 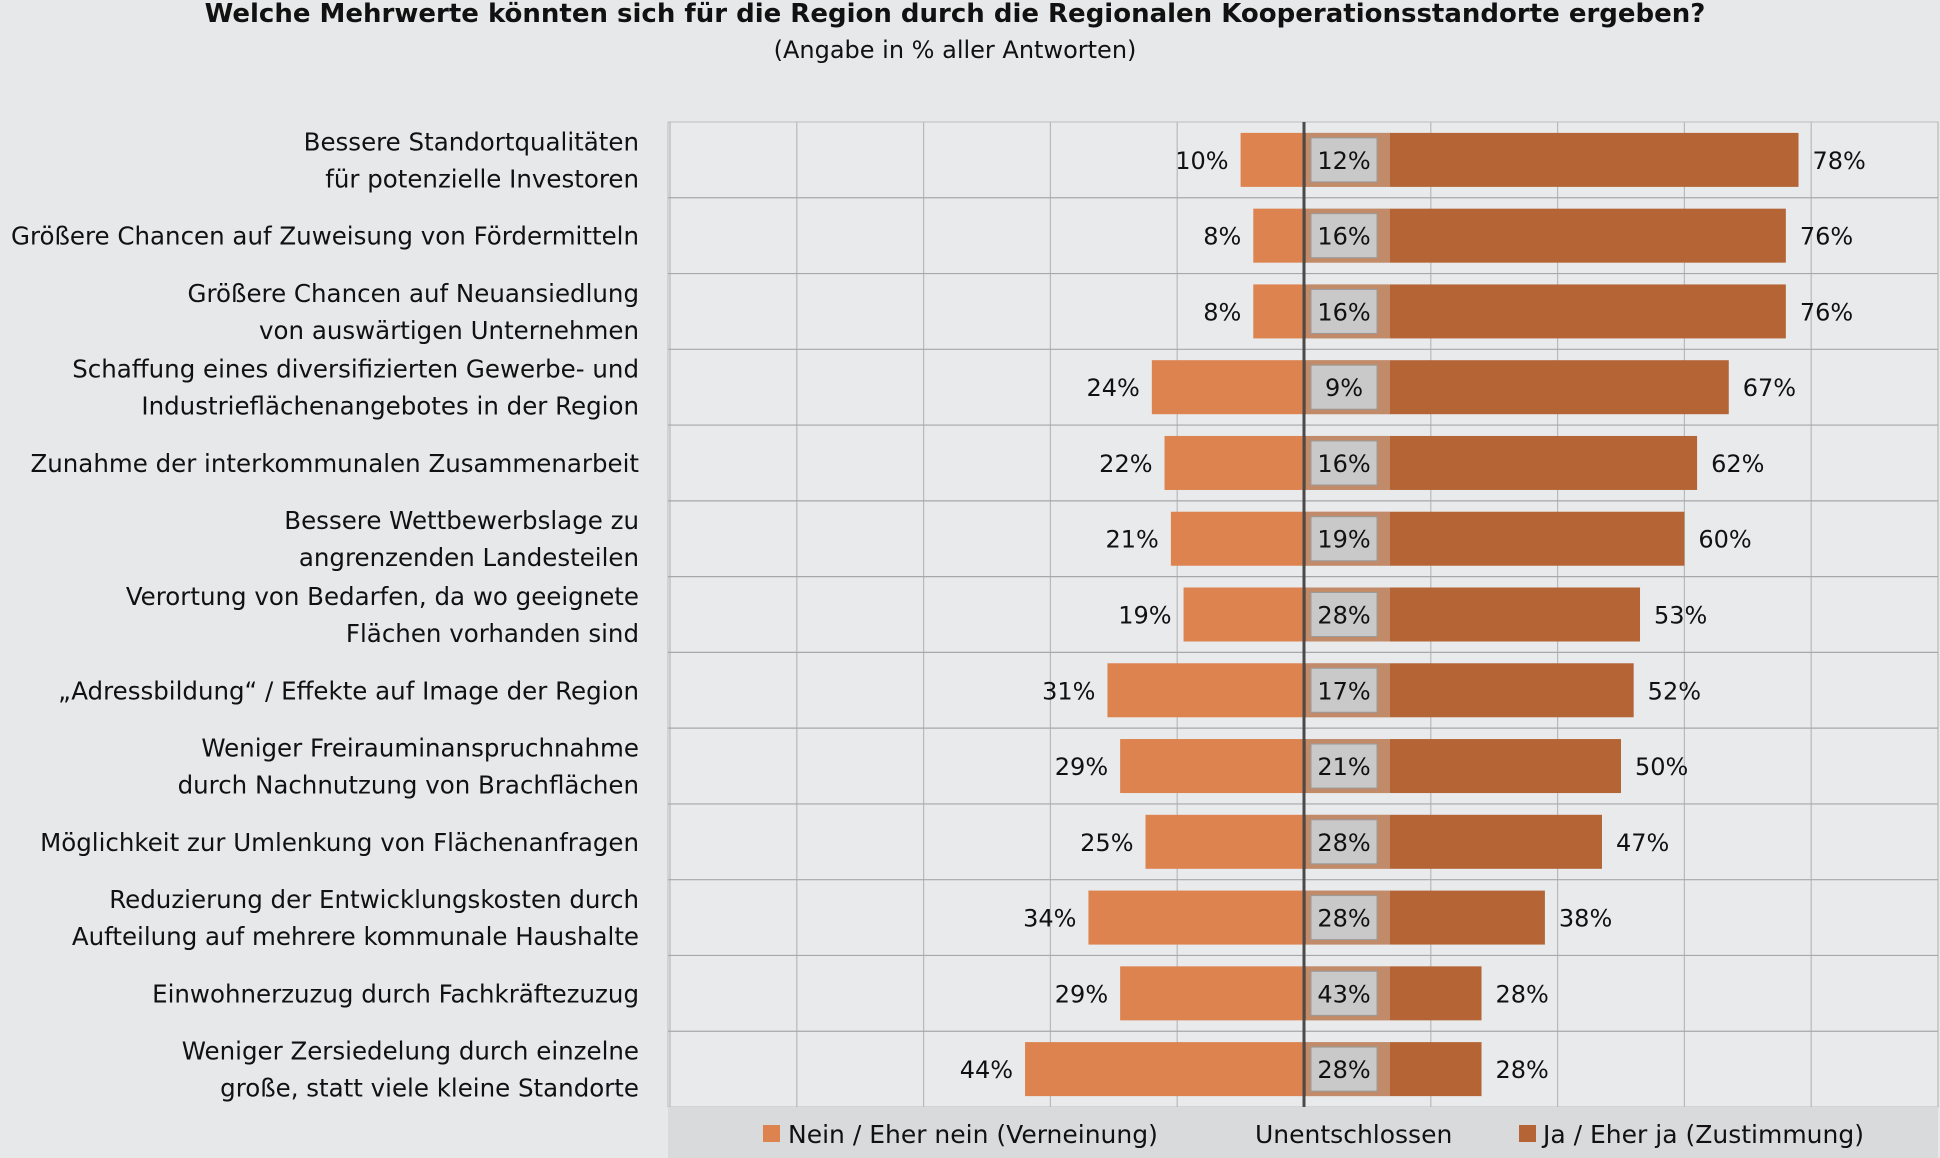 I want to click on legend-label-ja: Ja / Eher ja (Zustimmung), so click(x=1702, y=1134).